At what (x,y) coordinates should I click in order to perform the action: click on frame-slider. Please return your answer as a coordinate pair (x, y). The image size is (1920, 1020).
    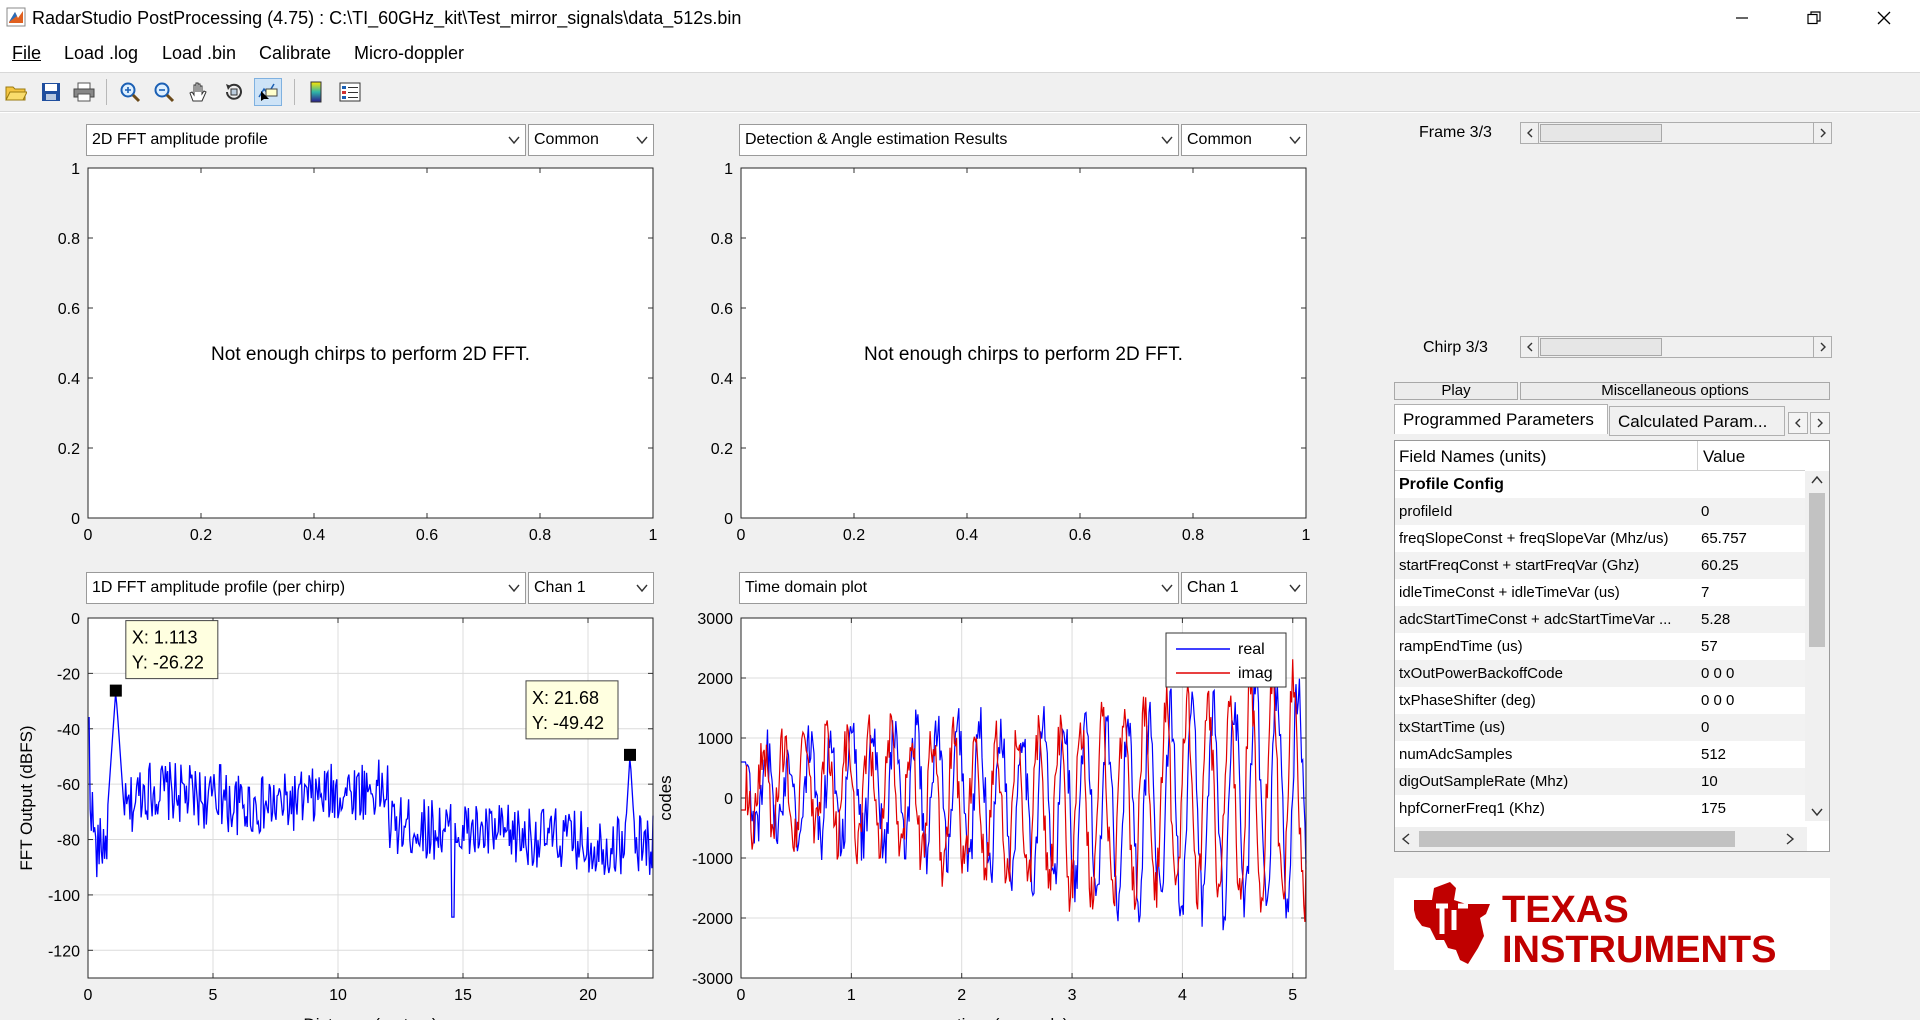
    Looking at the image, I should click on (1676, 133).